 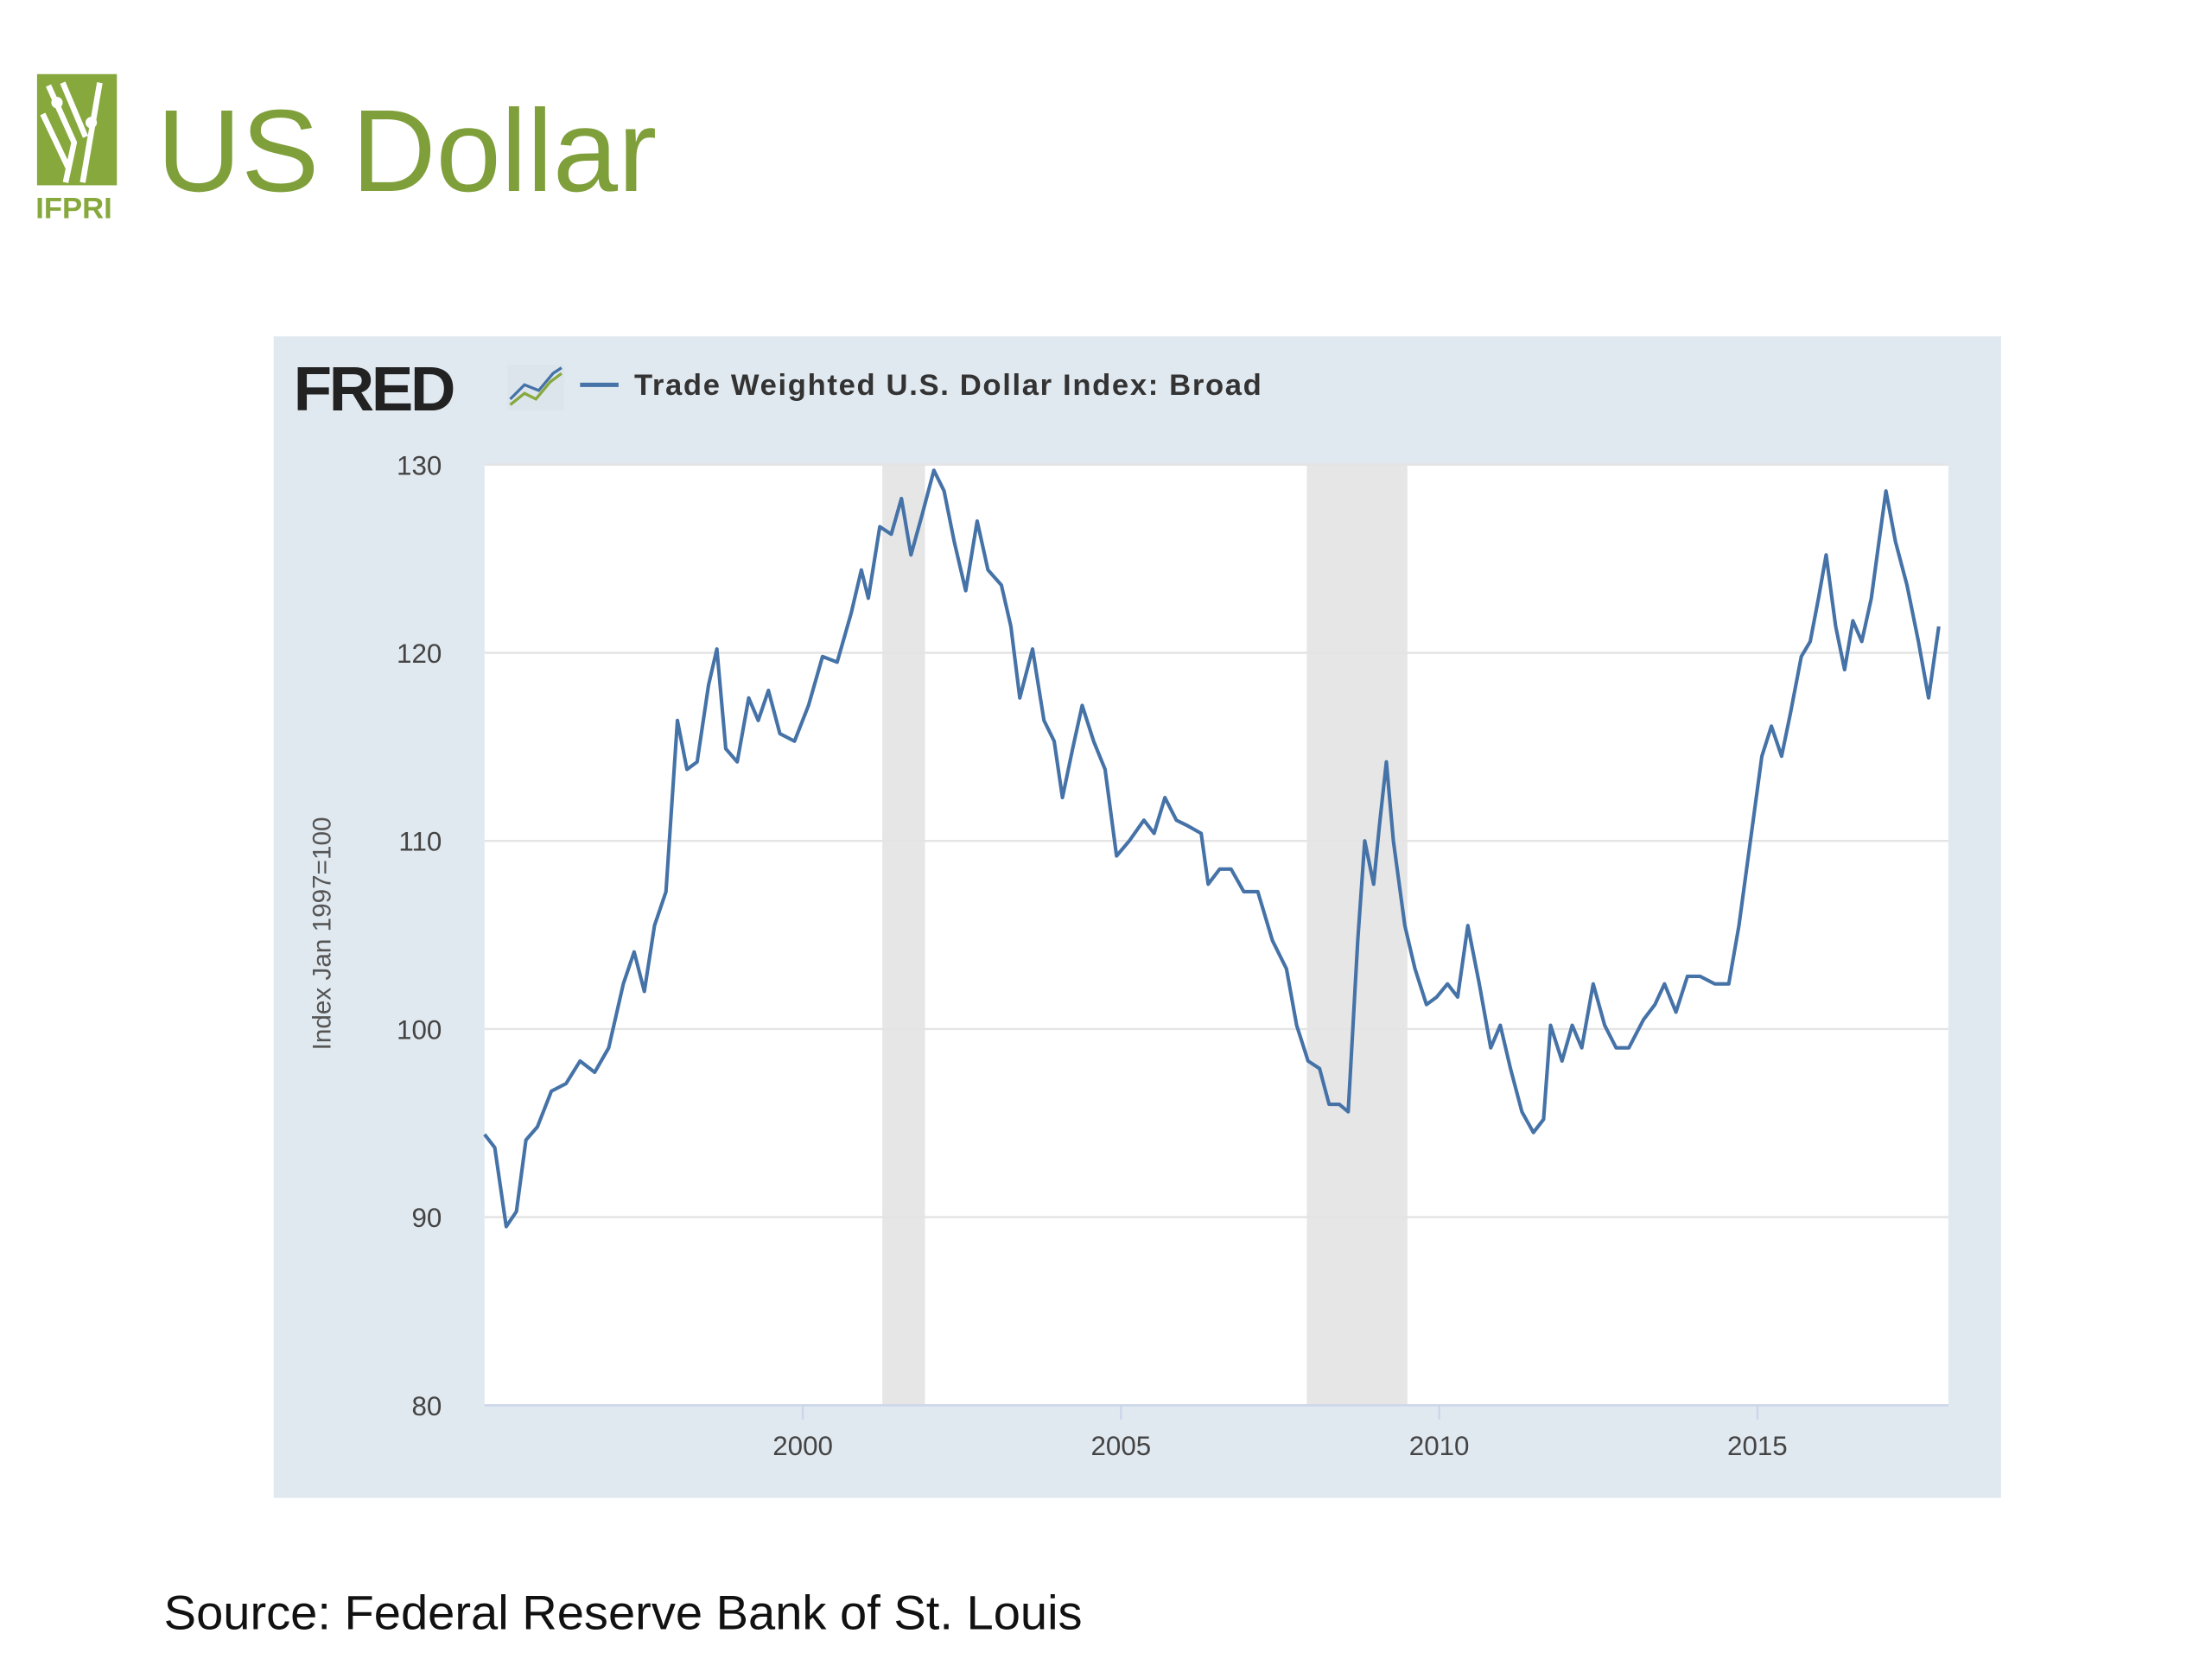 I want to click on slide-title: US Dollar, so click(x=406, y=151).